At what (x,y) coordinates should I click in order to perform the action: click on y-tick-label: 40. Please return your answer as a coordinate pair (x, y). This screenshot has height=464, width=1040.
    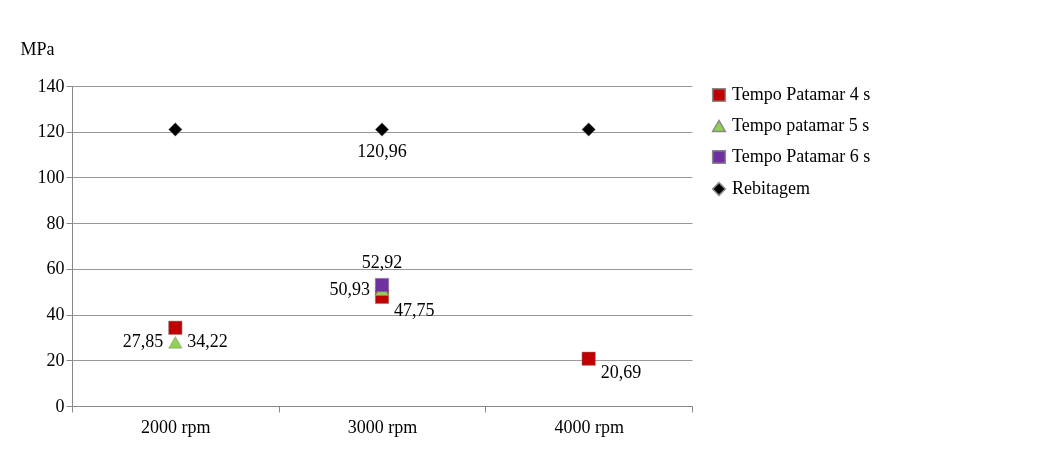
    Looking at the image, I should click on (55, 314).